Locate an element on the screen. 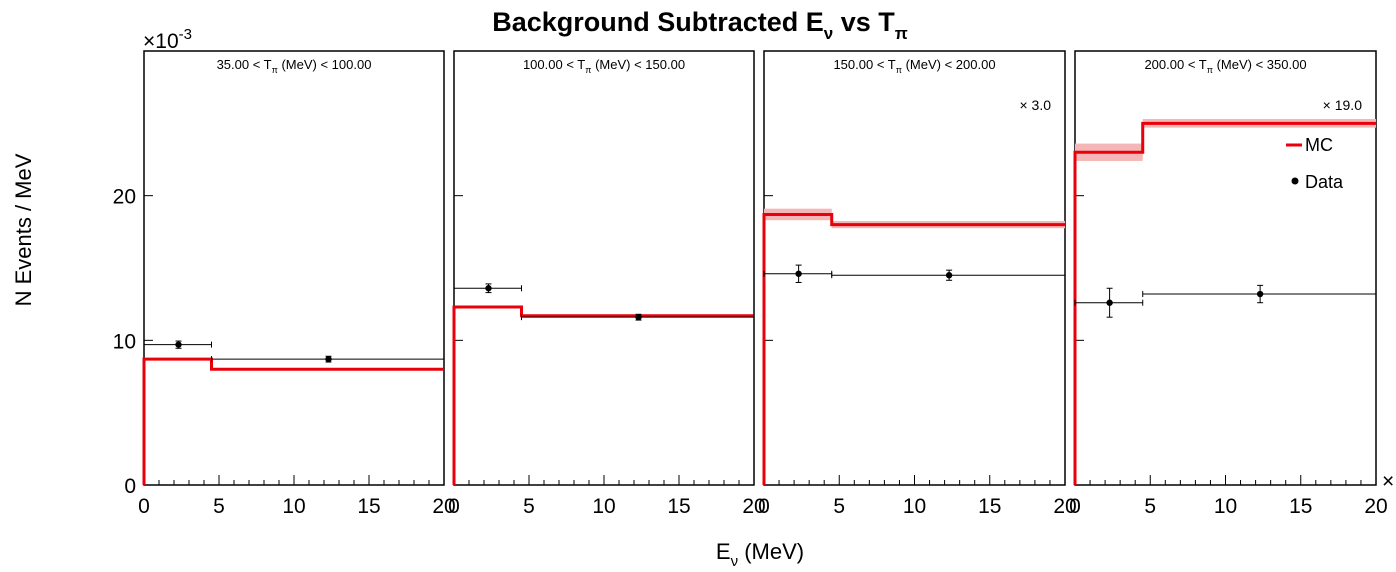  chart-title: Background Subtracted Eν vs Tπ is located at coordinates (700, 25).